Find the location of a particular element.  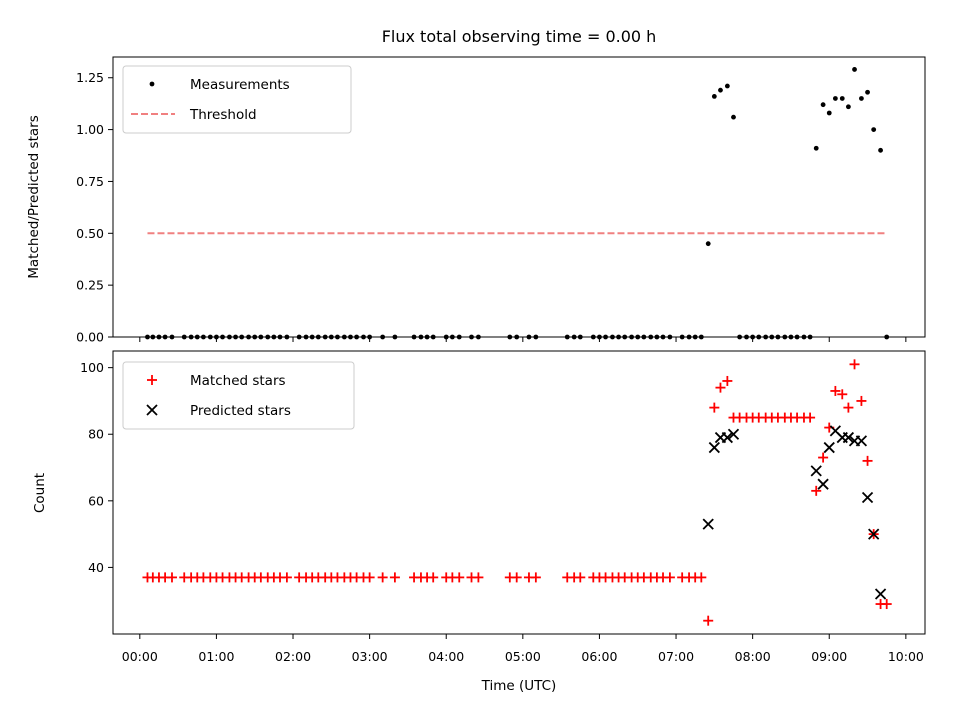

bottom-y-ticks: 40 60 80 100 is located at coordinates (96, 467).